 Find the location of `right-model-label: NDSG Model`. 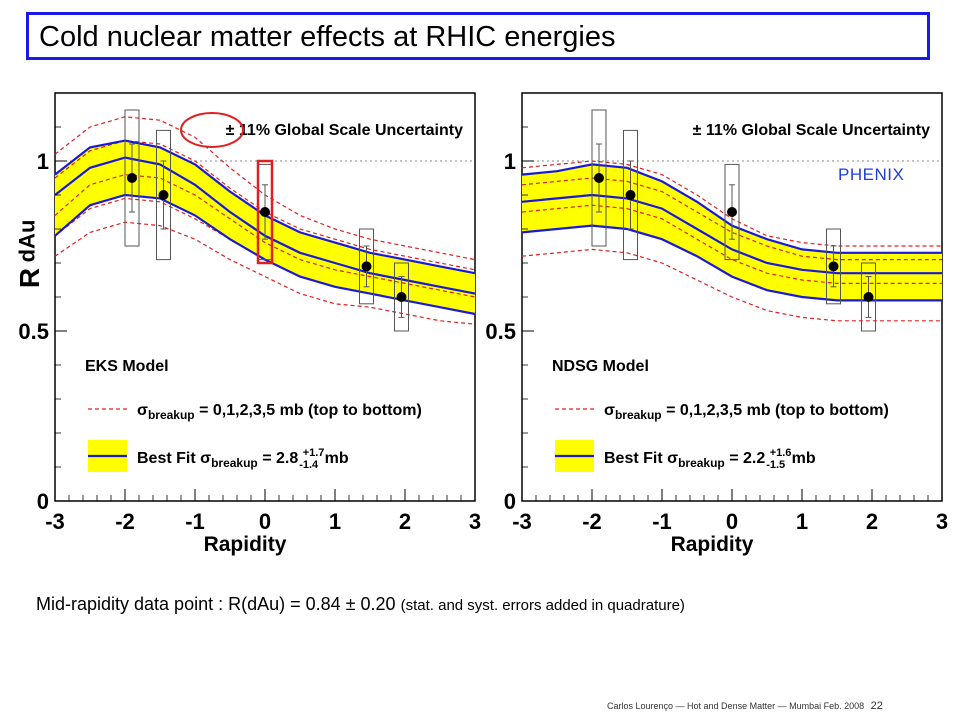

right-model-label: NDSG Model is located at coordinates (600, 366).